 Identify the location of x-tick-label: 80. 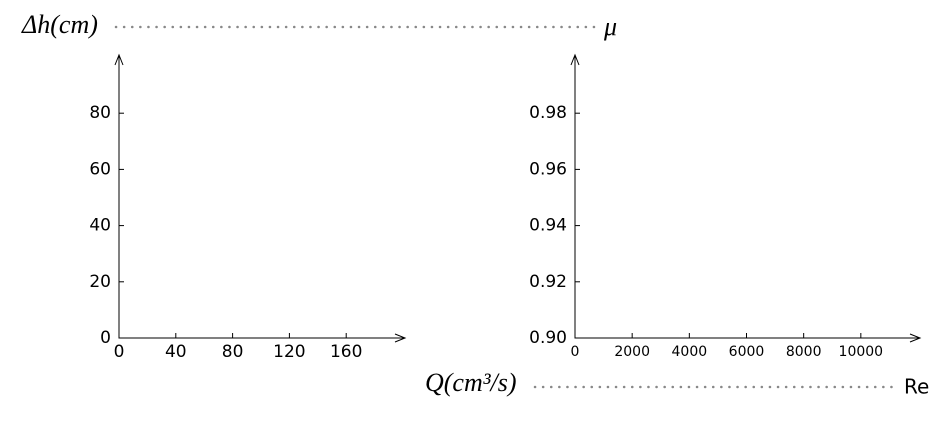
(233, 352).